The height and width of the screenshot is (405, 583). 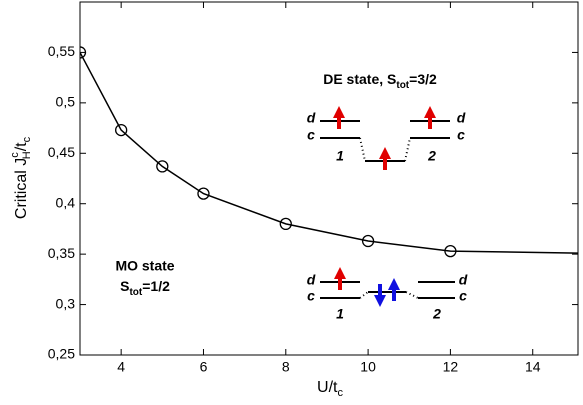 I want to click on x-tick-label: 6, so click(x=204, y=367).